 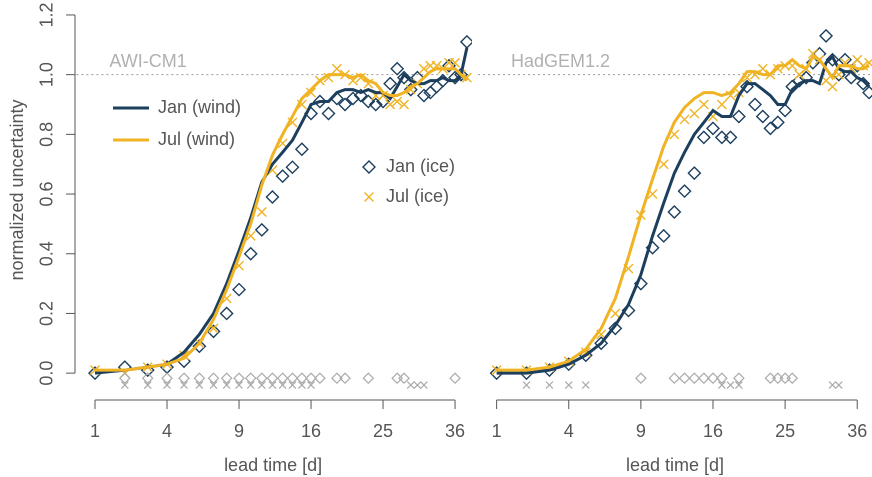 I want to click on panel-title: HadGEM1.2, so click(x=560, y=61).